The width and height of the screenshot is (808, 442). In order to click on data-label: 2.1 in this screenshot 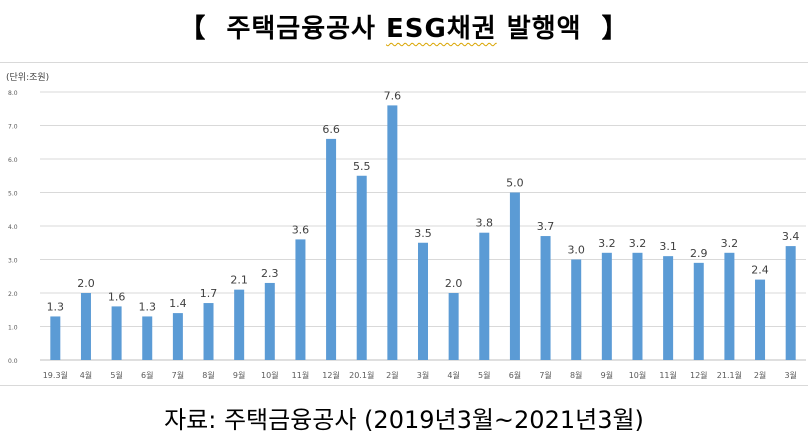, I will do `click(239, 280)`.